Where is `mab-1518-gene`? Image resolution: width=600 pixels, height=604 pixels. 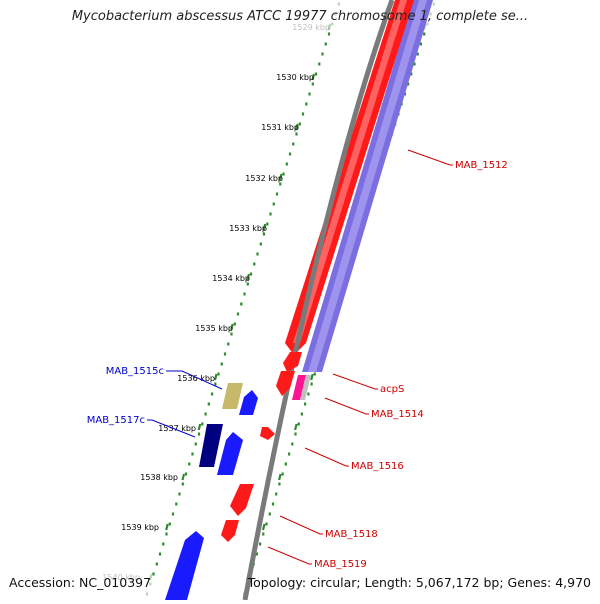 mab-1518-gene is located at coordinates (242, 500).